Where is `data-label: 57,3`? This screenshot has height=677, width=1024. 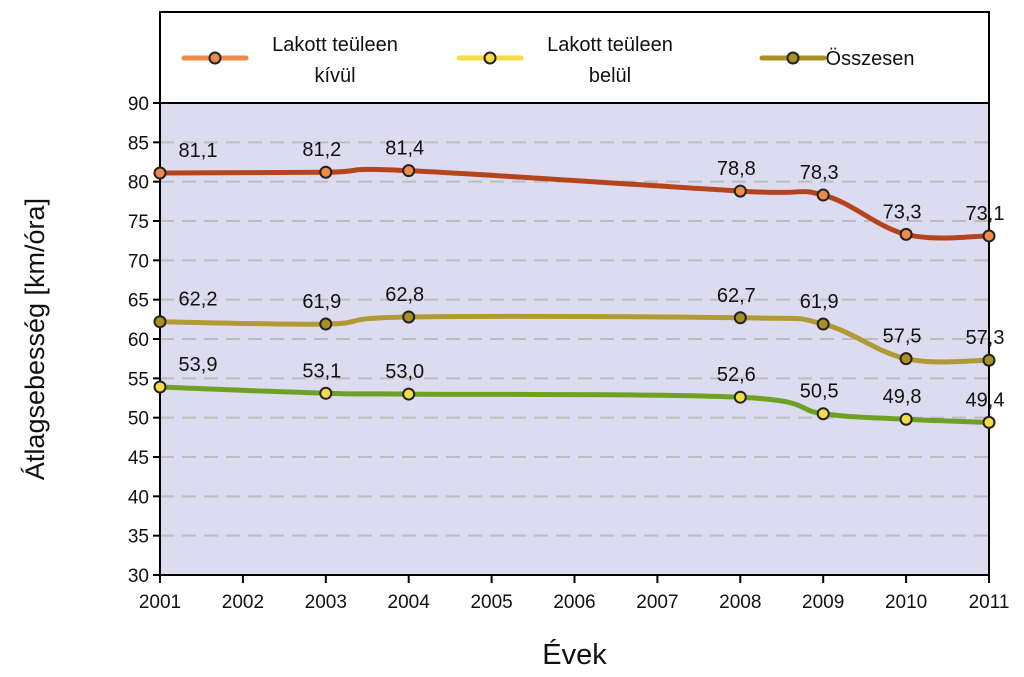 data-label: 57,3 is located at coordinates (985, 338).